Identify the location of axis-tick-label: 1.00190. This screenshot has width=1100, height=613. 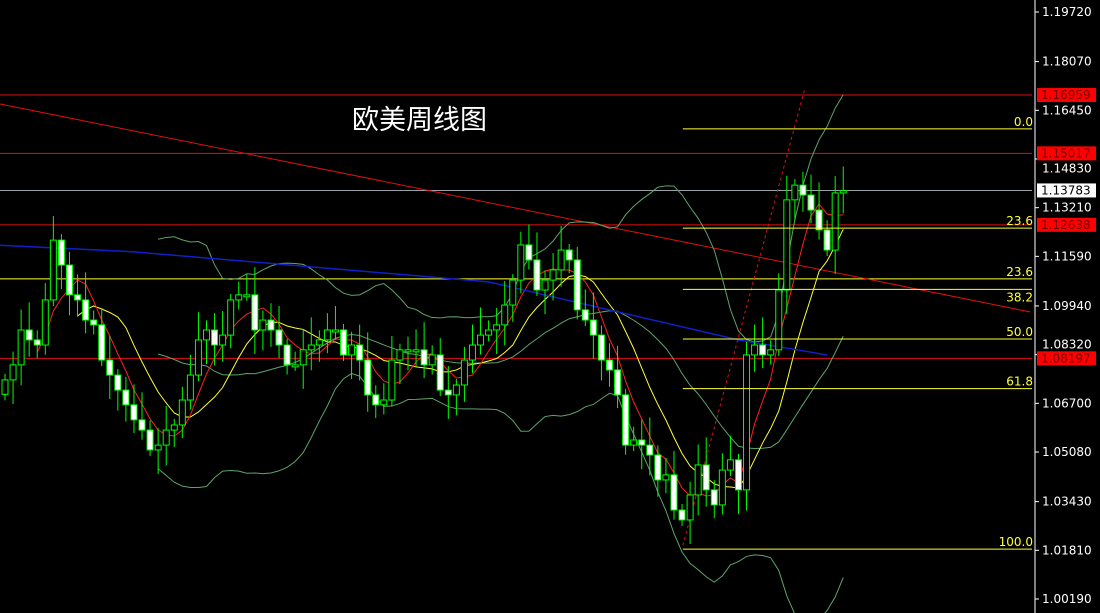
(1067, 599).